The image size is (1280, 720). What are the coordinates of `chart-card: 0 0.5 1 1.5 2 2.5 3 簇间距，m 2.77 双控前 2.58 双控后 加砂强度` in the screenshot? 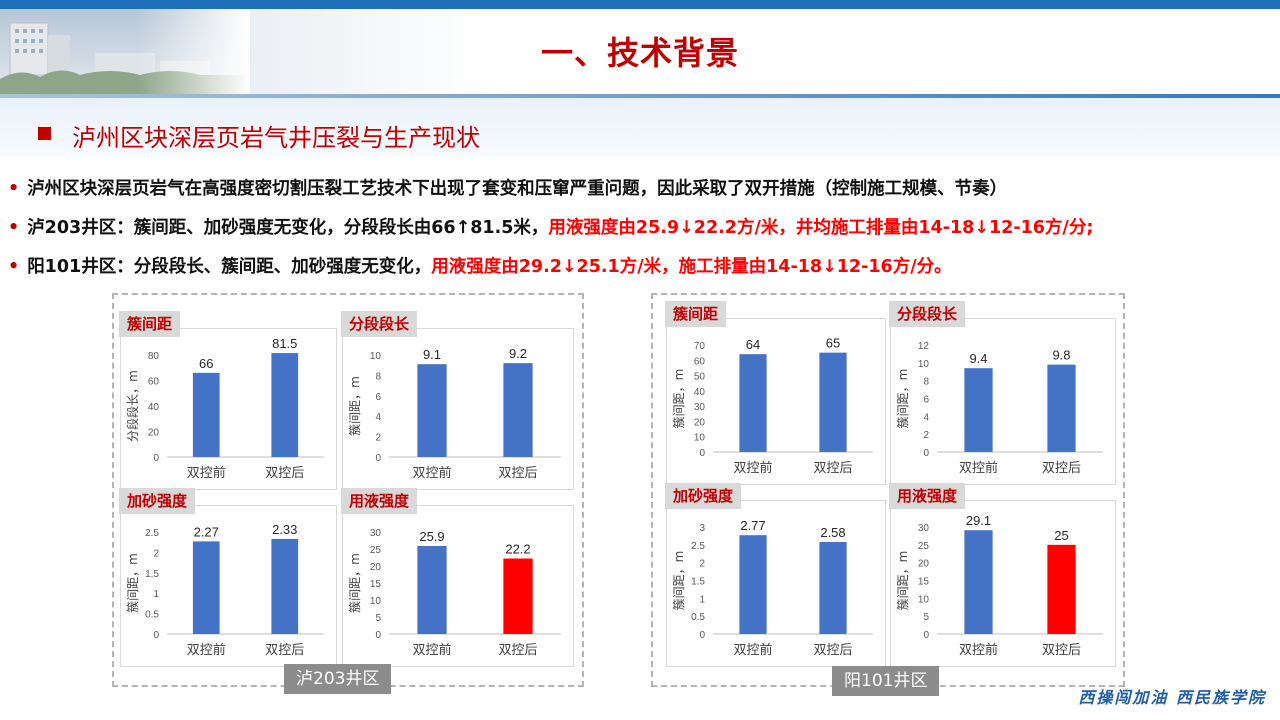 It's located at (775, 575).